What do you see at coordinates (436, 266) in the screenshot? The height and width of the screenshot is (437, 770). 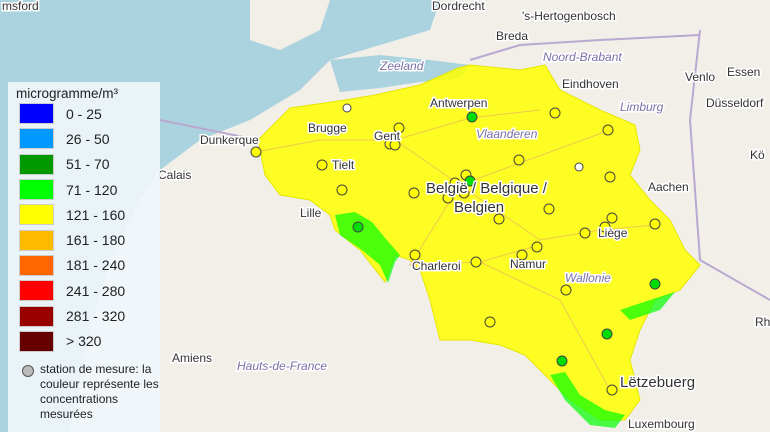 I see `place-label: Charleroi` at bounding box center [436, 266].